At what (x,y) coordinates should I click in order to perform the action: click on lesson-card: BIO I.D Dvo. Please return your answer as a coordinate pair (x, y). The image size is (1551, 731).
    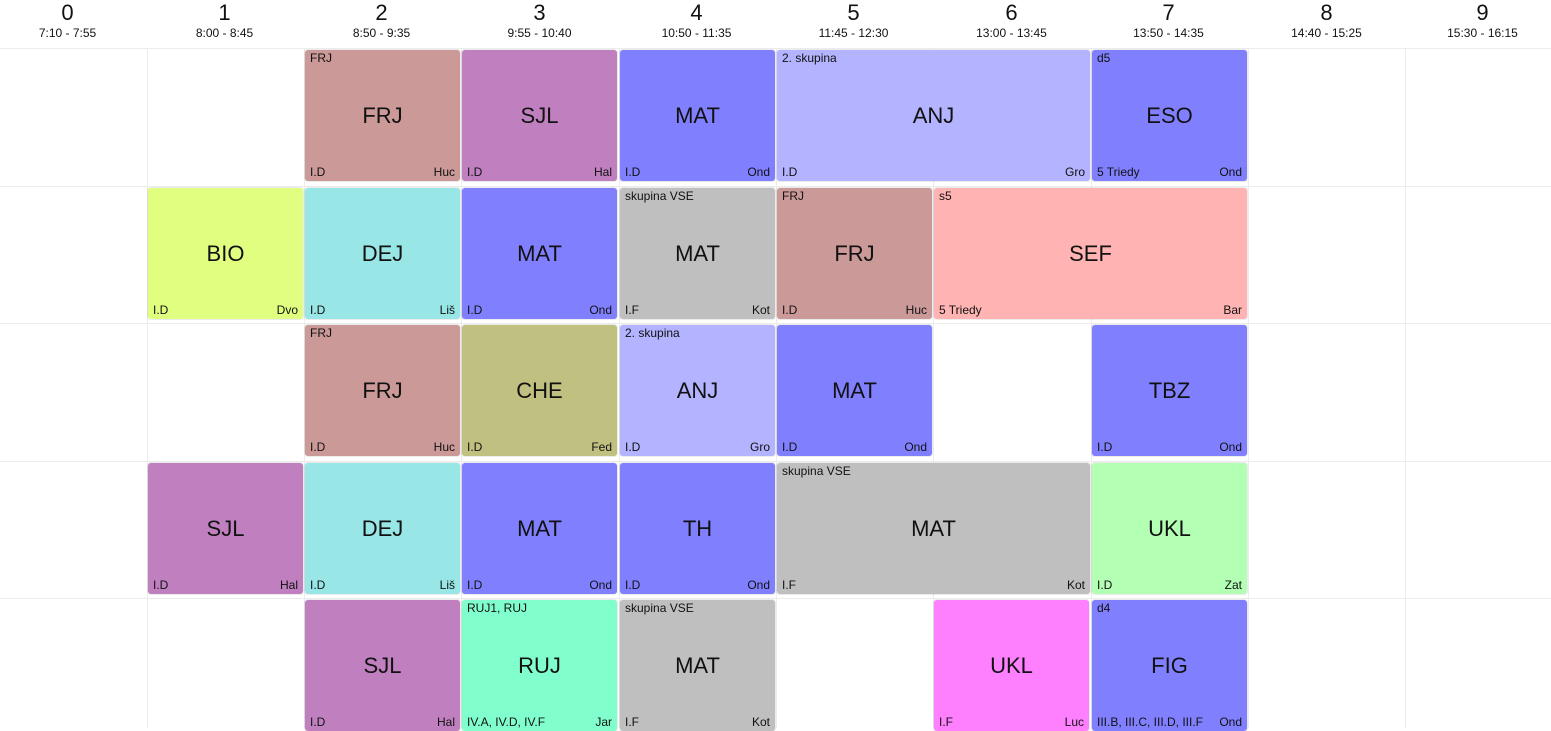
    Looking at the image, I should click on (225, 253).